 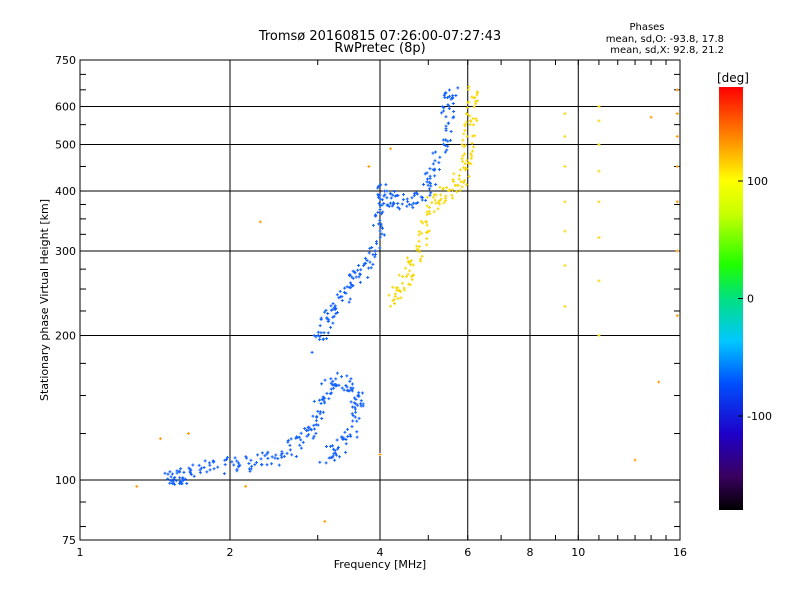 What do you see at coordinates (750, 299) in the screenshot?
I see `colorbar-tick-label: 0` at bounding box center [750, 299].